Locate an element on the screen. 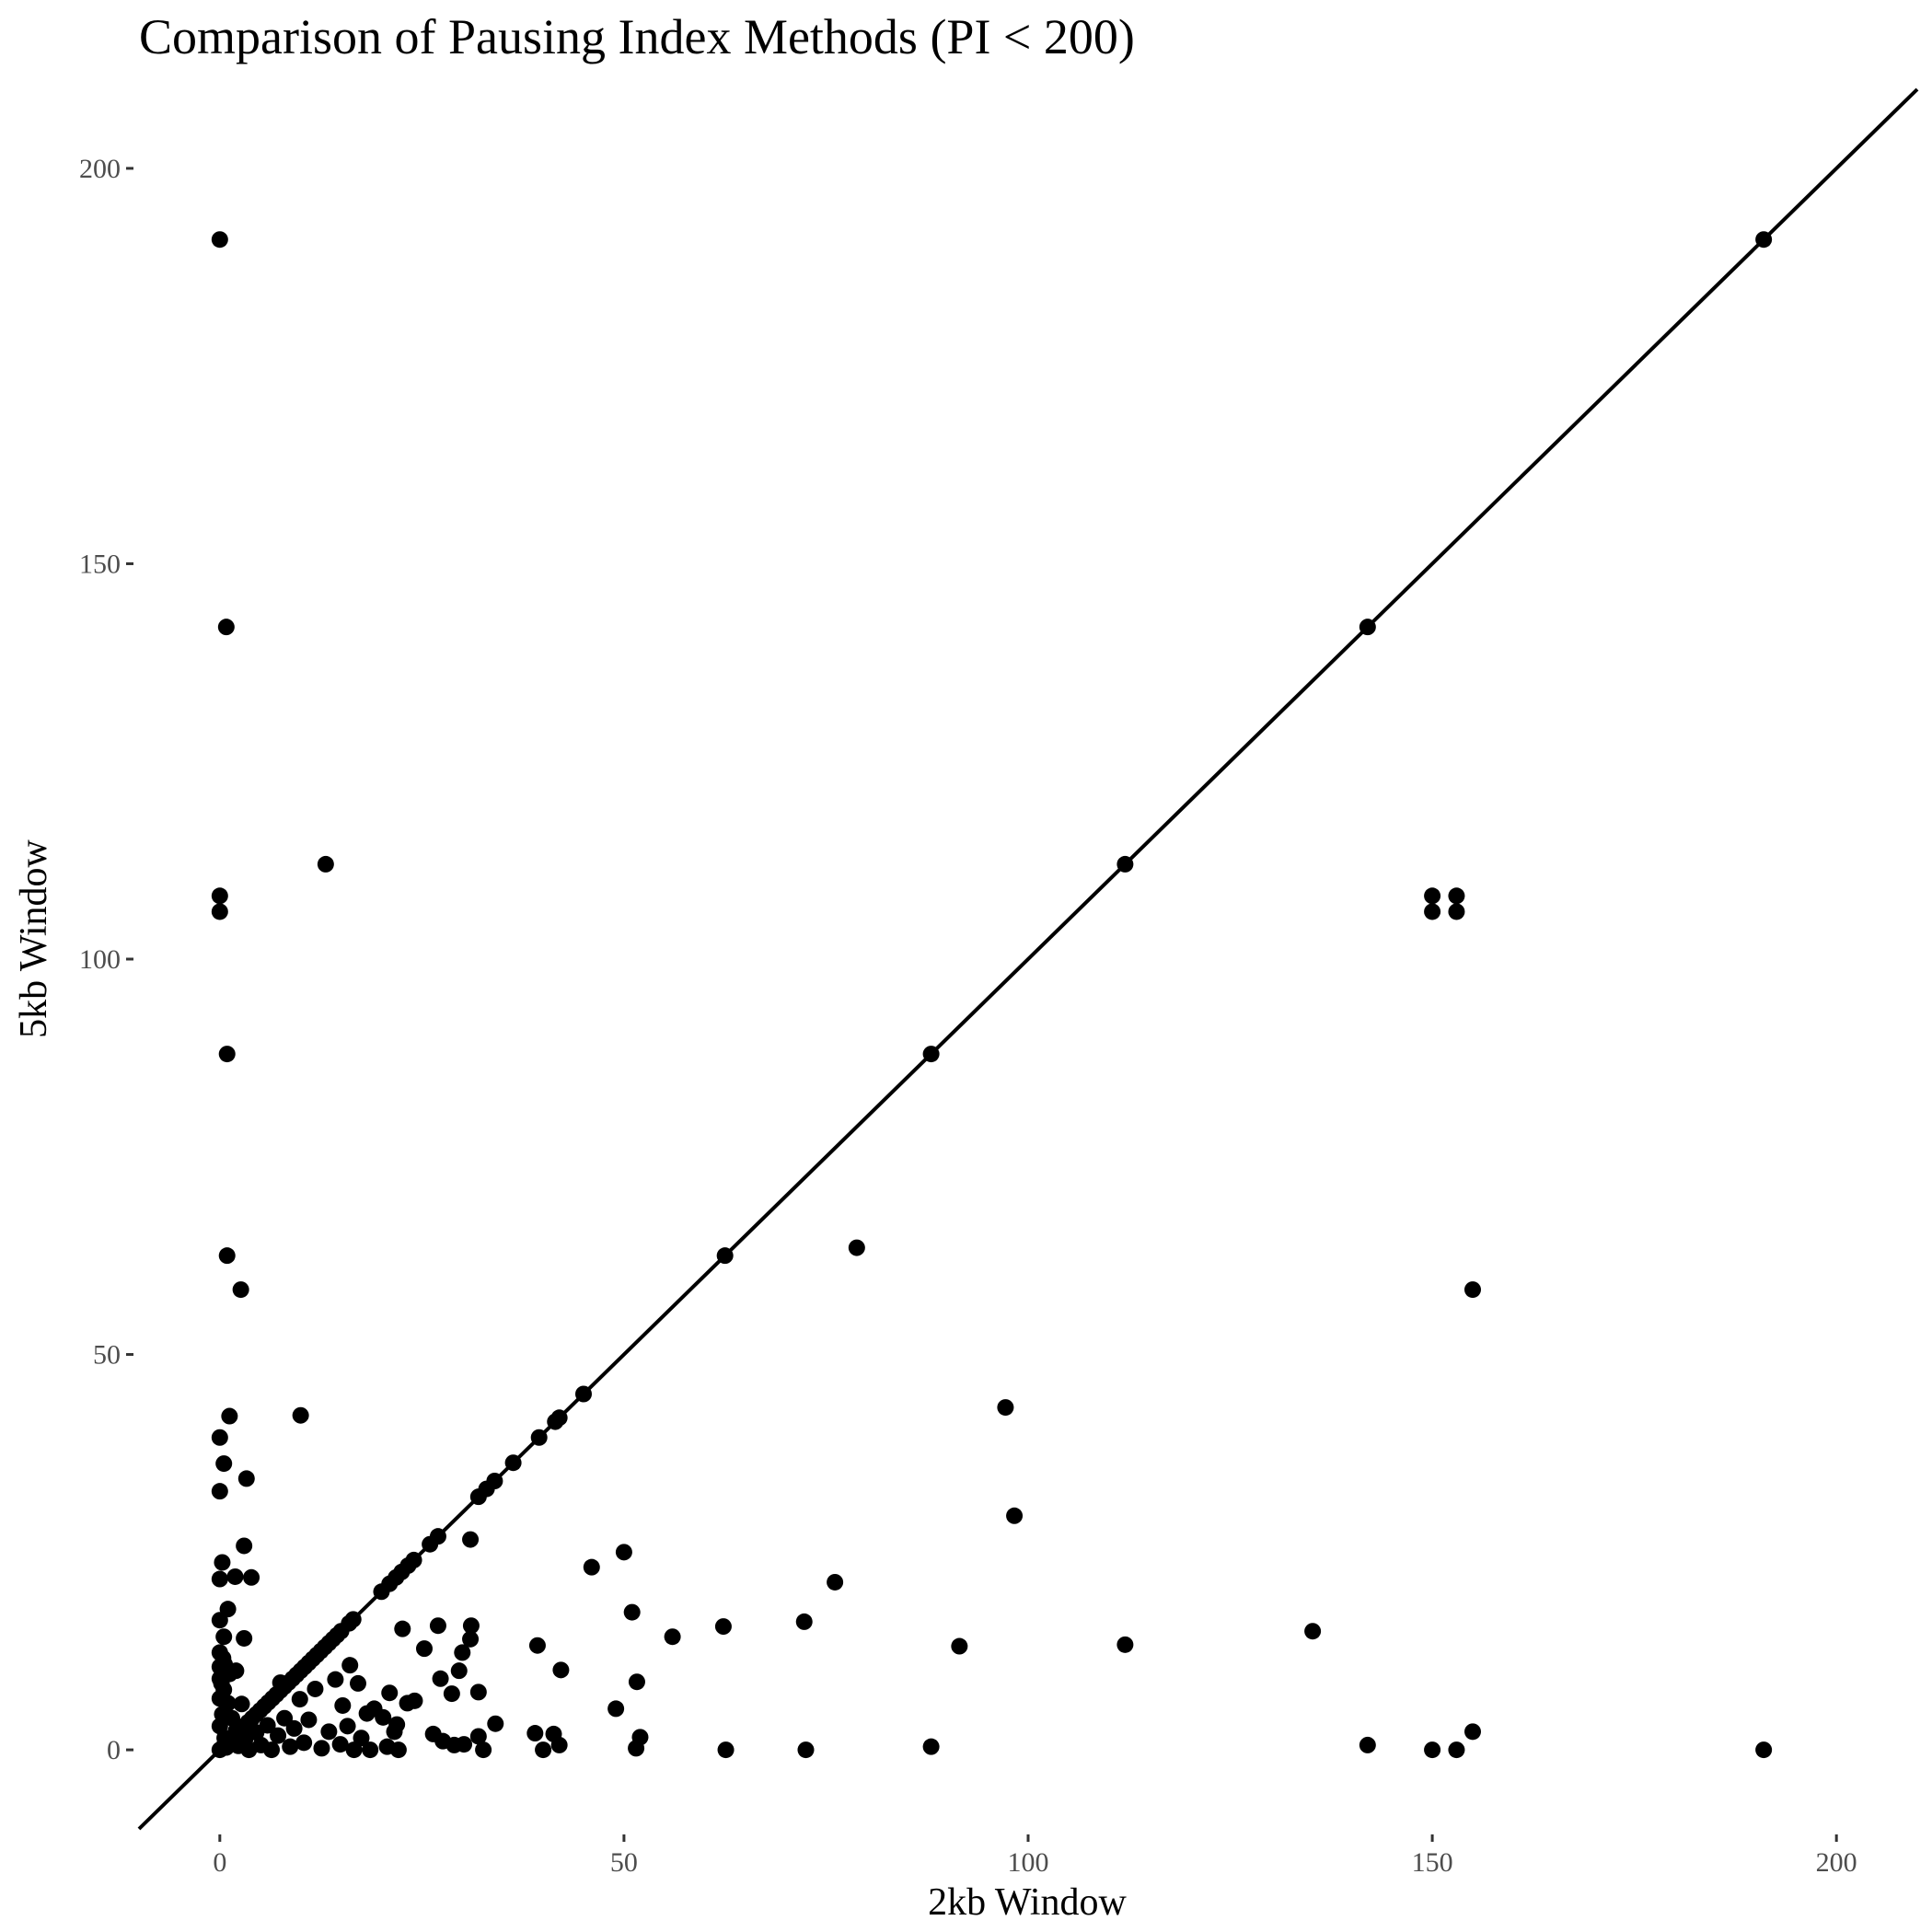  x-axis-ticks: 0 50 100 150 200 is located at coordinates (1035, 1856).